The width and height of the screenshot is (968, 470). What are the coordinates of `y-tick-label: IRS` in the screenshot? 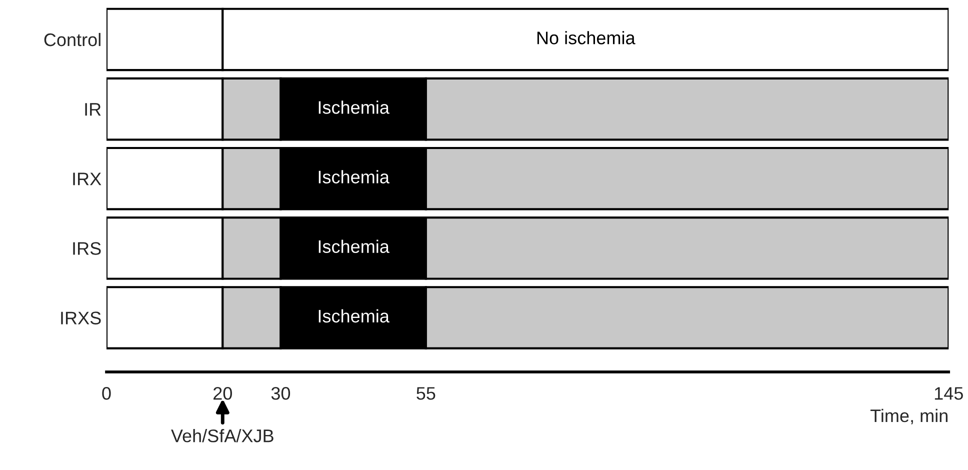 It's located at (87, 248).